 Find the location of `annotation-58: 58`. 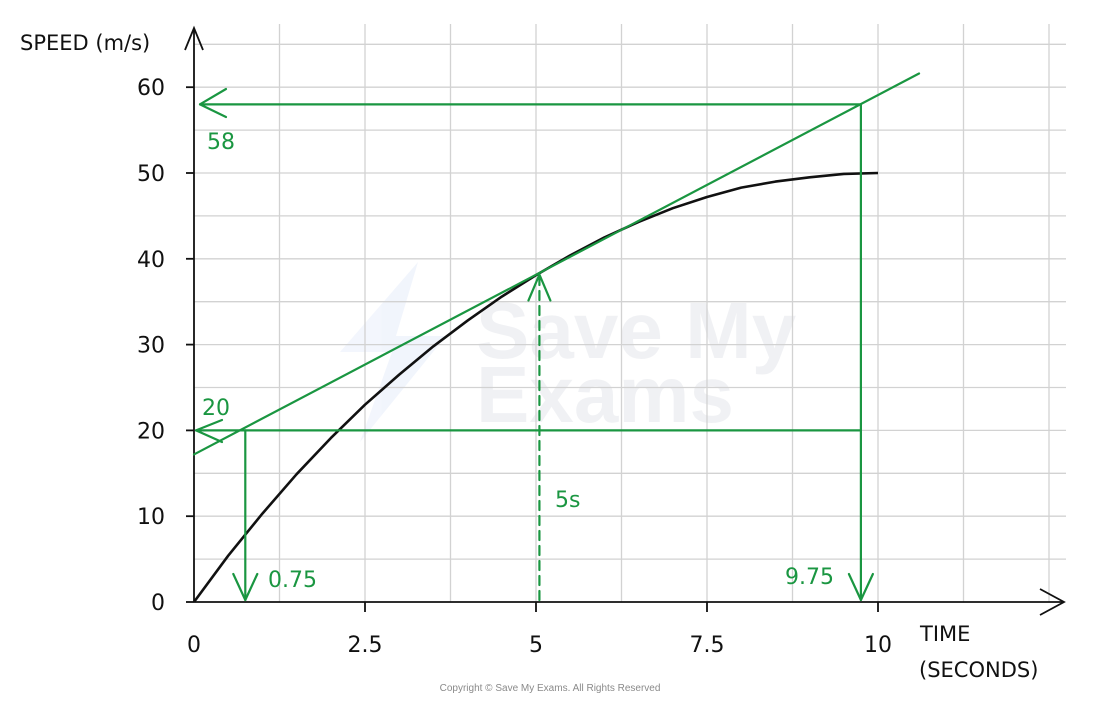

annotation-58: 58 is located at coordinates (221, 142).